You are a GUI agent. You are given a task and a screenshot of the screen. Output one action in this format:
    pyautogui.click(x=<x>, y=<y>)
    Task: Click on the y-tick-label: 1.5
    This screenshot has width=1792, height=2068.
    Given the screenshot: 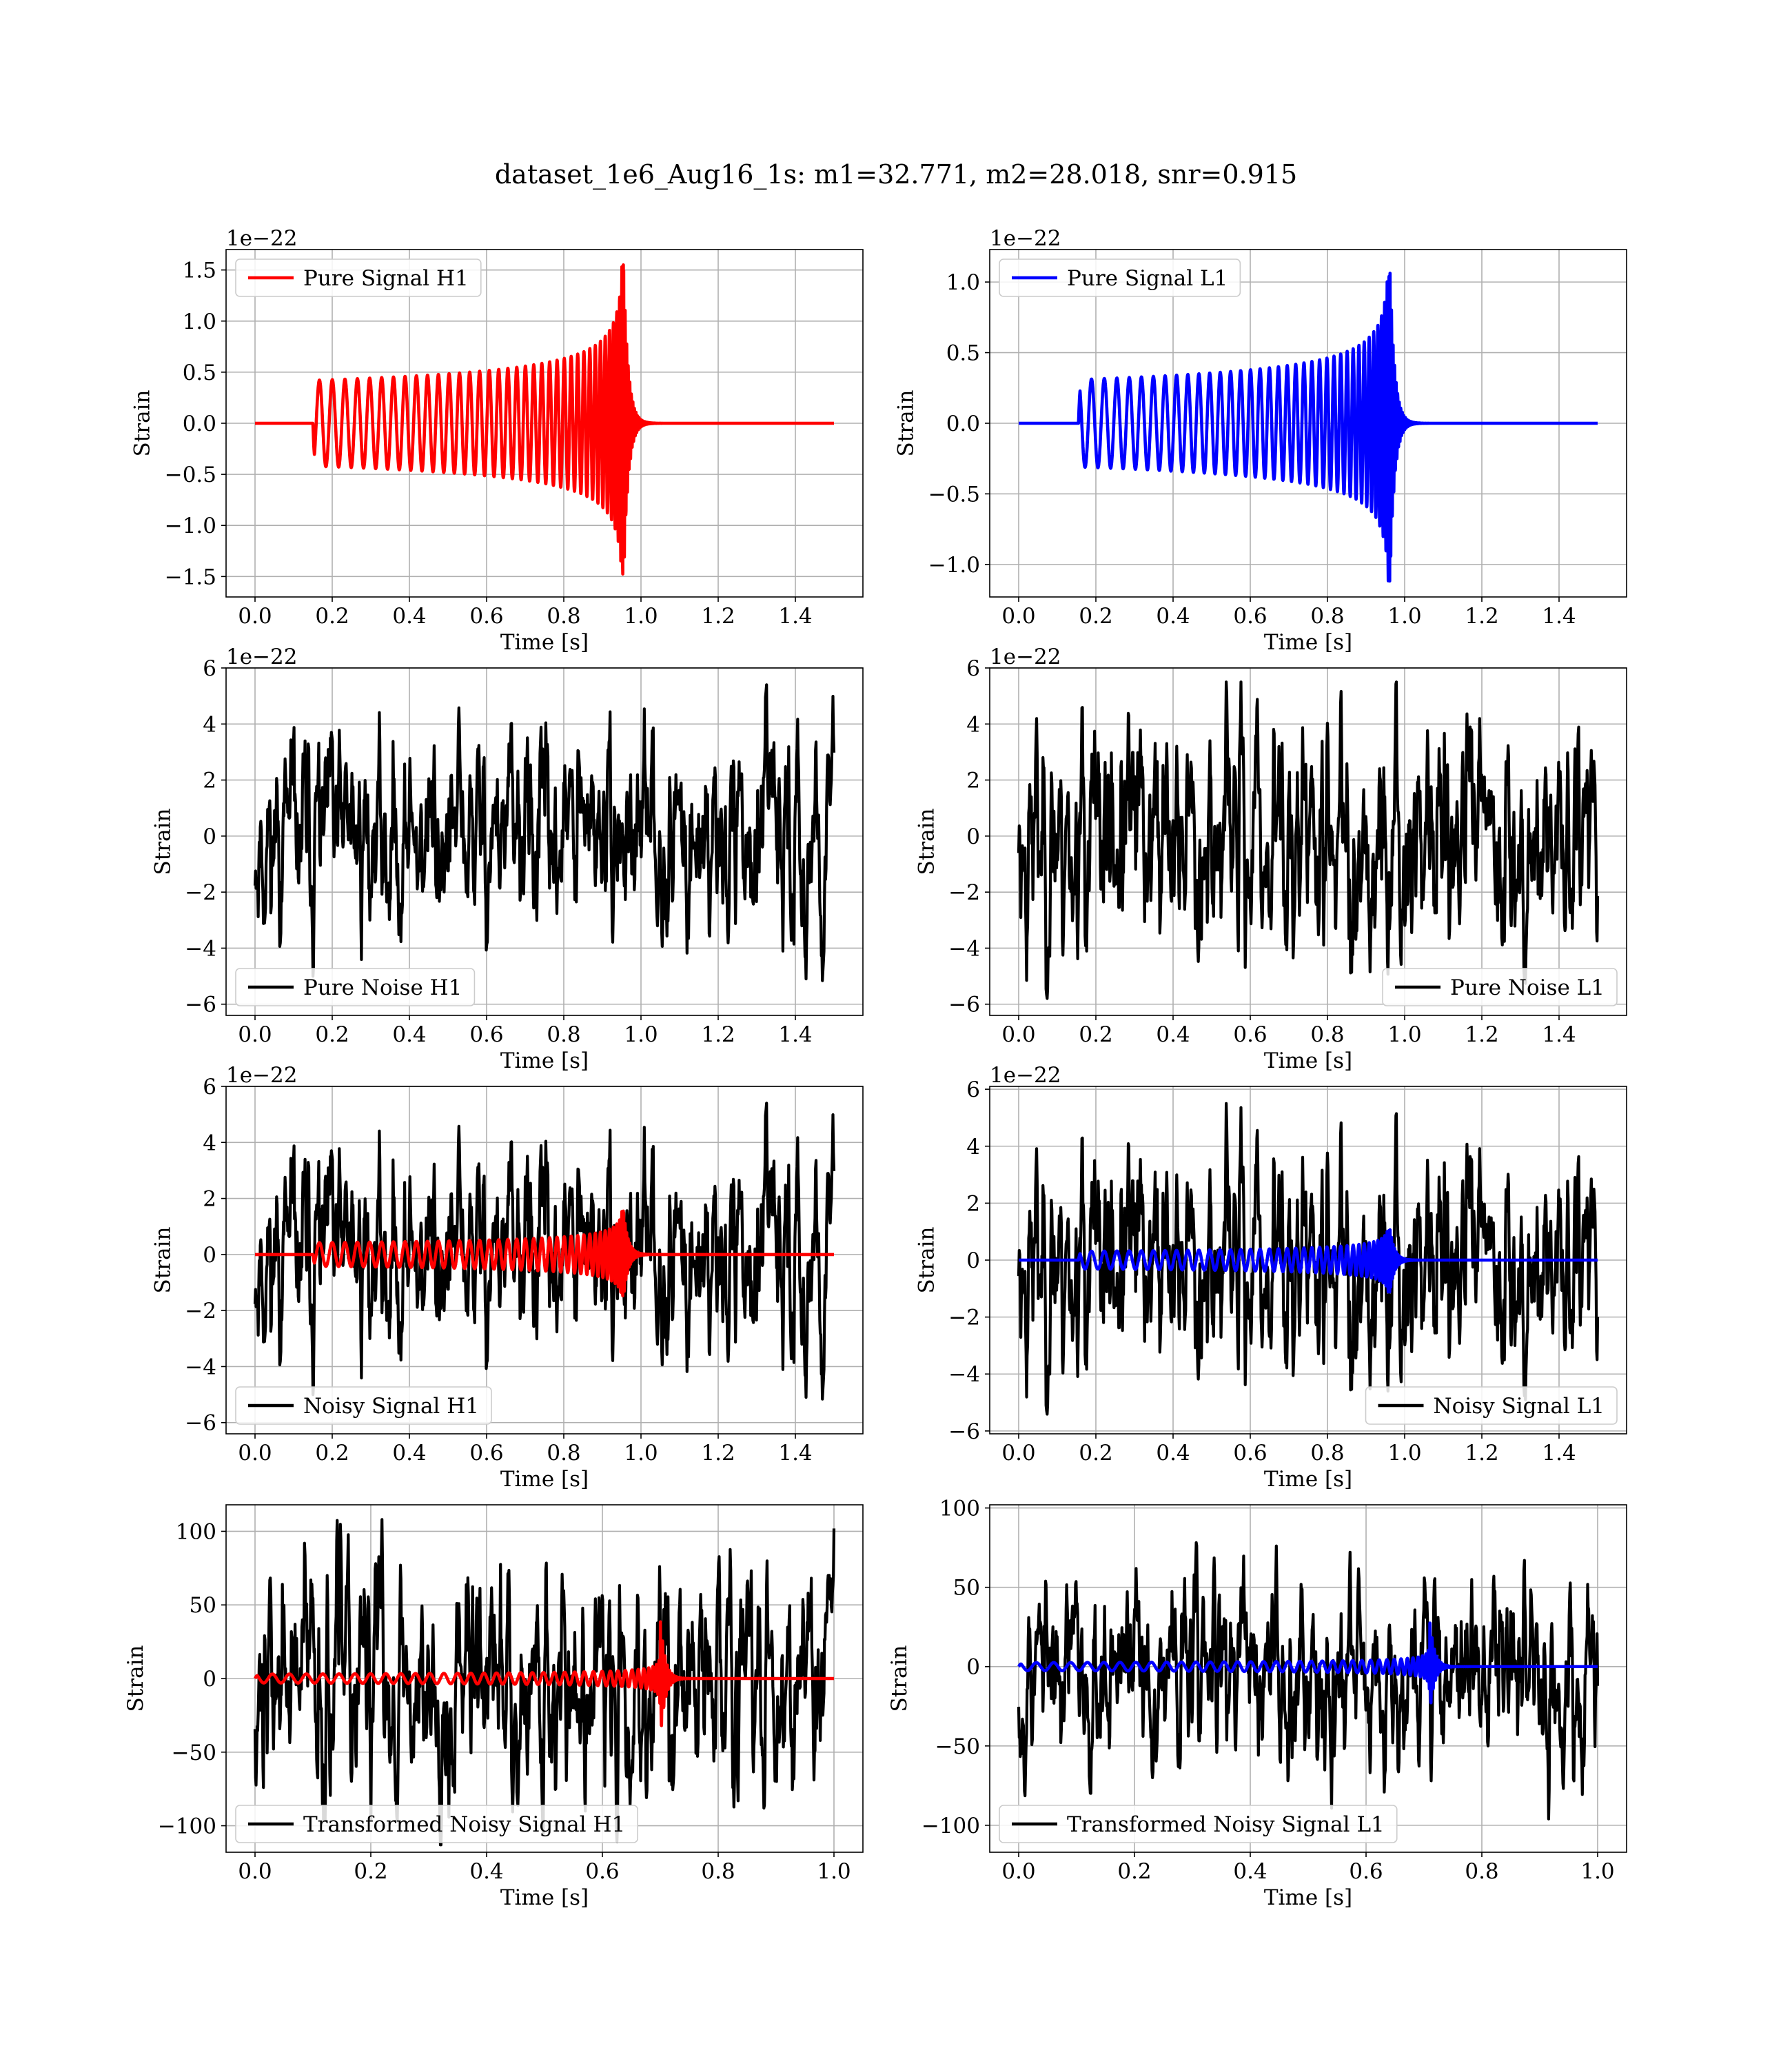 What is the action you would take?
    pyautogui.click(x=199, y=270)
    